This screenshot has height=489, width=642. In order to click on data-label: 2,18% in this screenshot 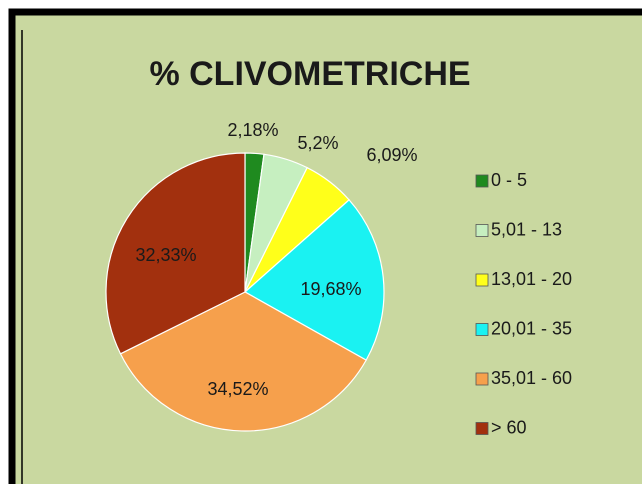, I will do `click(252, 130)`.